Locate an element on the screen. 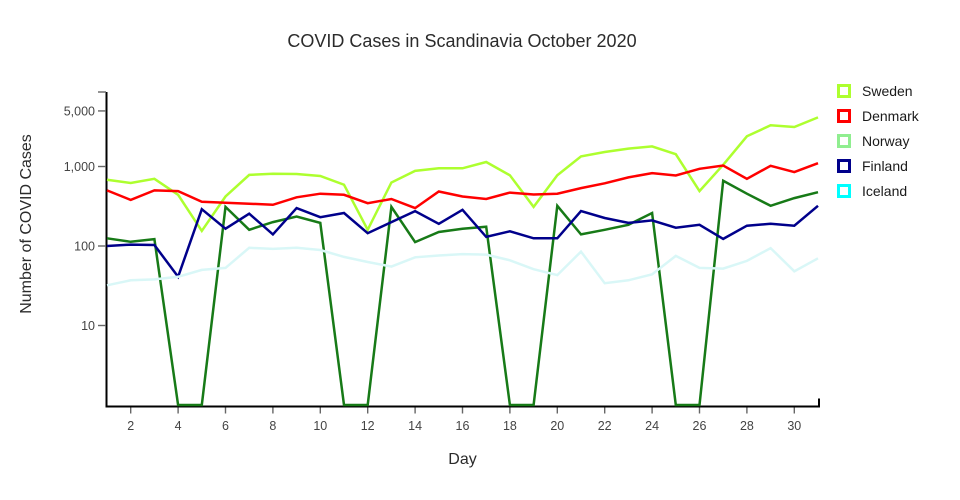 The width and height of the screenshot is (960, 500). legend-swatch-denmark is located at coordinates (844, 116).